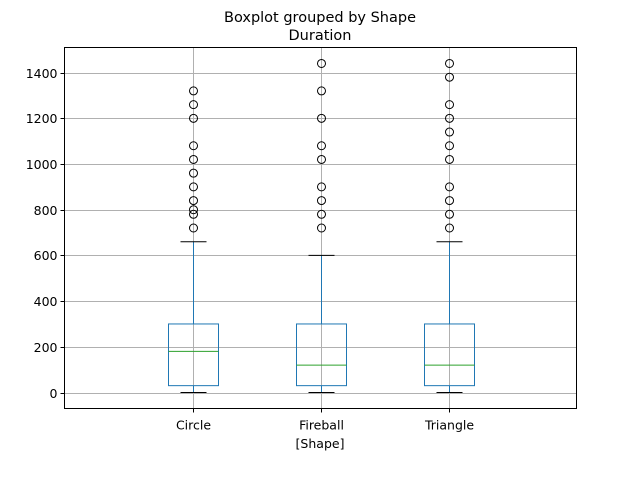  Describe the element at coordinates (46, 301) in the screenshot. I see `y-tick-label: 400` at that location.